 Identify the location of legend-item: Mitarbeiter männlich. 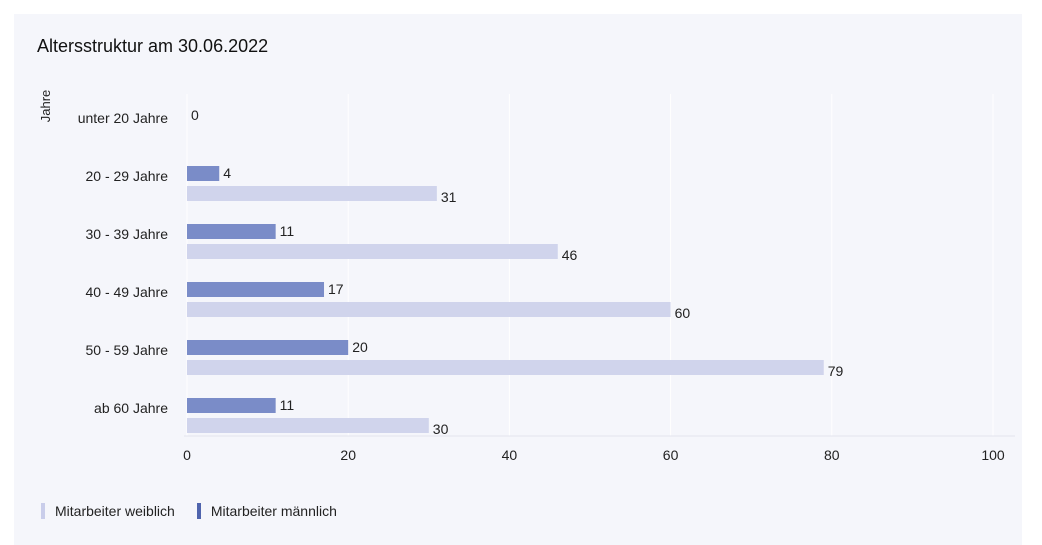
(266, 511).